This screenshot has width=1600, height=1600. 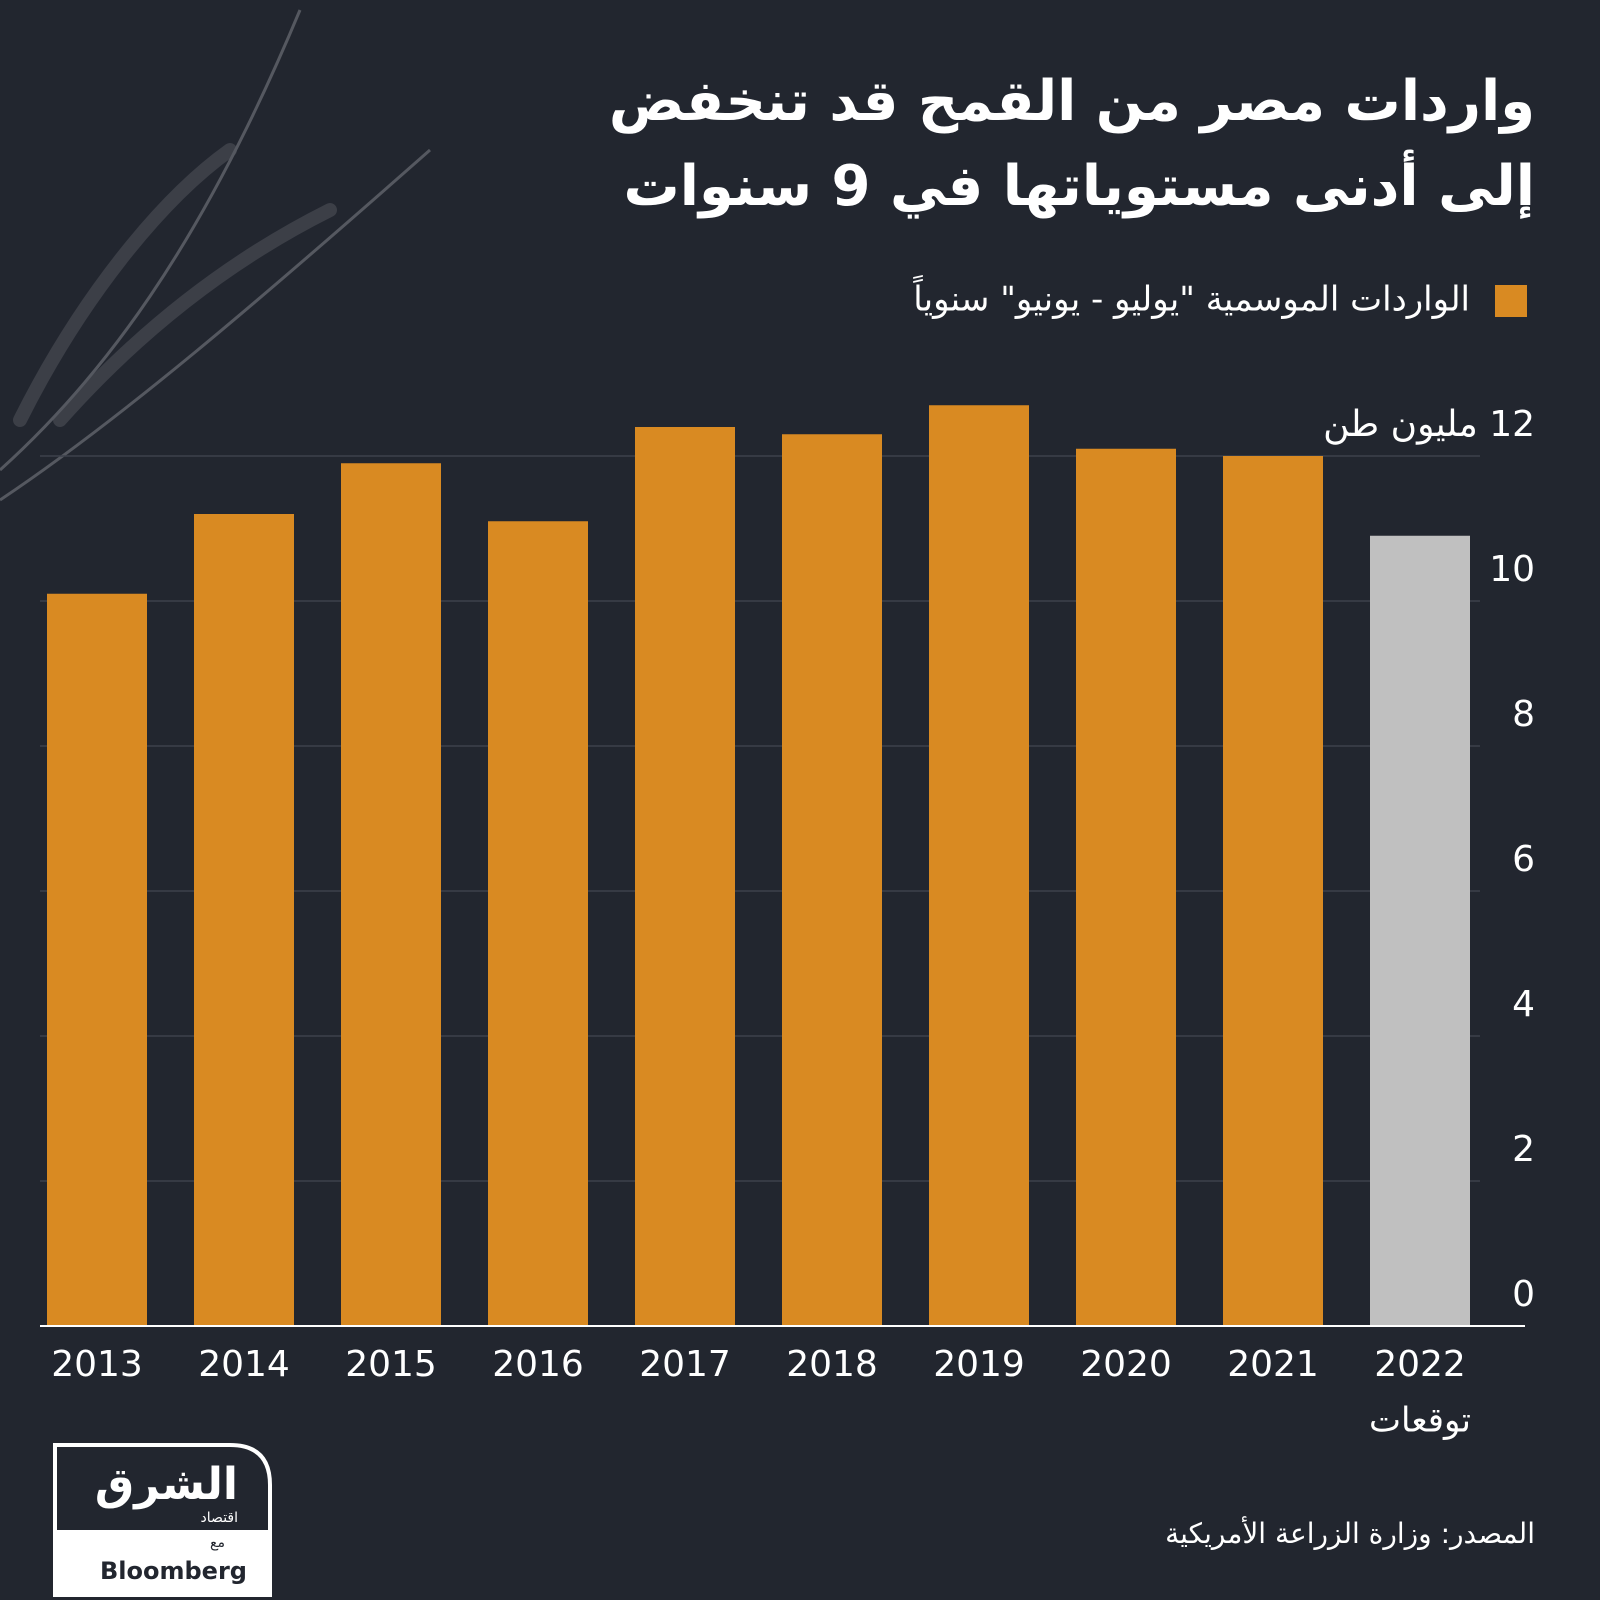 I want to click on source: المصدر: وزارة الزراعة الأمريكية, so click(x=1350, y=1532).